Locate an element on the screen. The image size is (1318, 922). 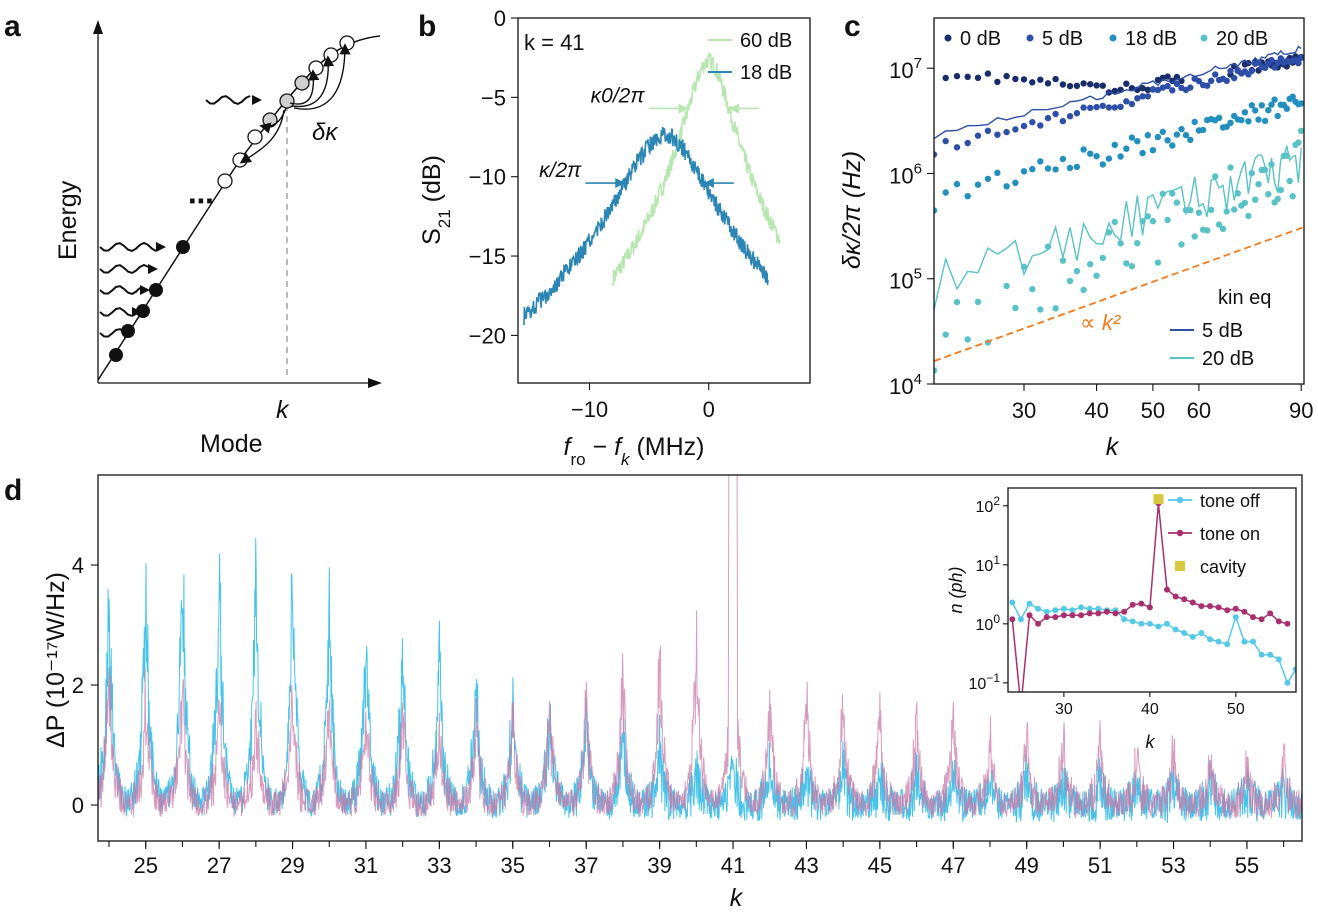
pump-wave is located at coordinates (228, 100).